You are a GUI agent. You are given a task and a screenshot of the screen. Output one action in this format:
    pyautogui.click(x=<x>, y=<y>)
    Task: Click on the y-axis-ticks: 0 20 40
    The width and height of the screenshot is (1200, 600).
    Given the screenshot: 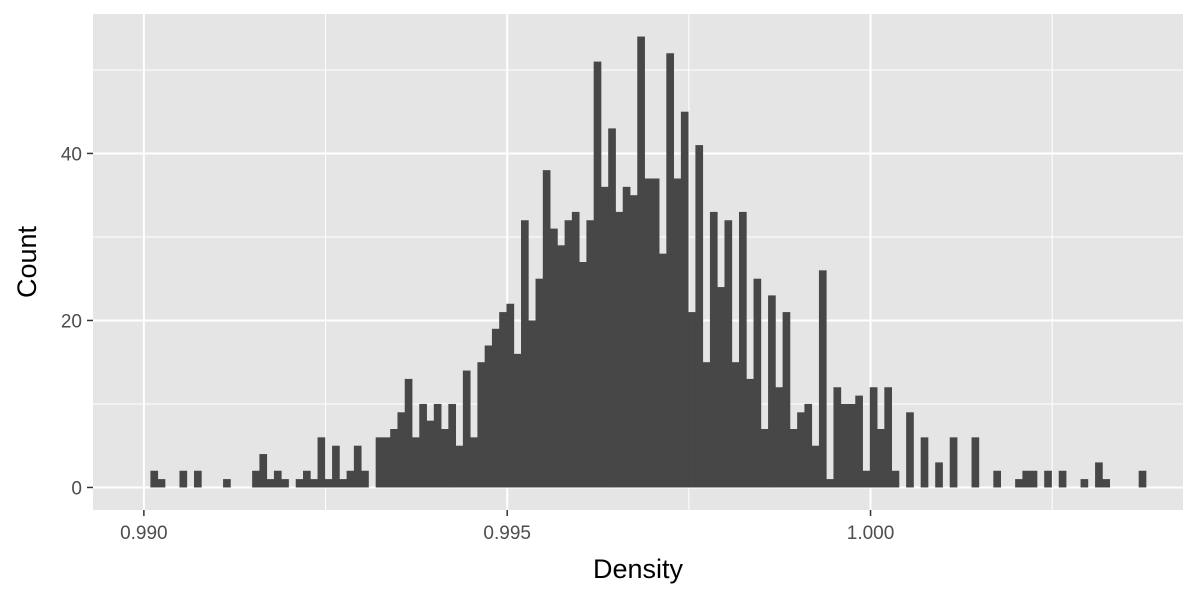 What is the action you would take?
    pyautogui.click(x=77, y=321)
    